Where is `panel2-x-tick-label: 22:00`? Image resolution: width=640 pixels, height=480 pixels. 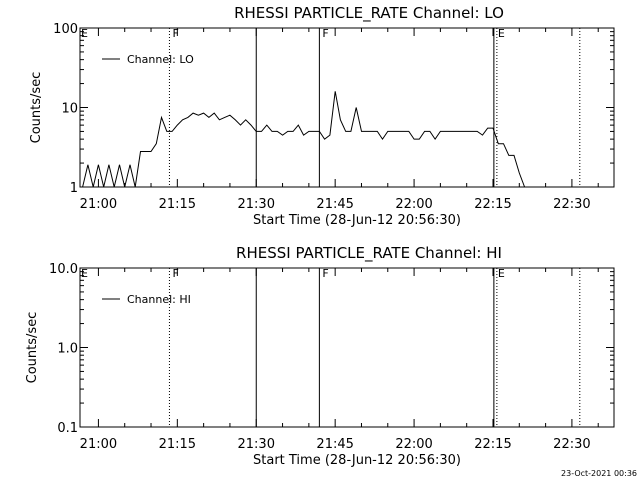 panel2-x-tick-label: 22:00 is located at coordinates (413, 444).